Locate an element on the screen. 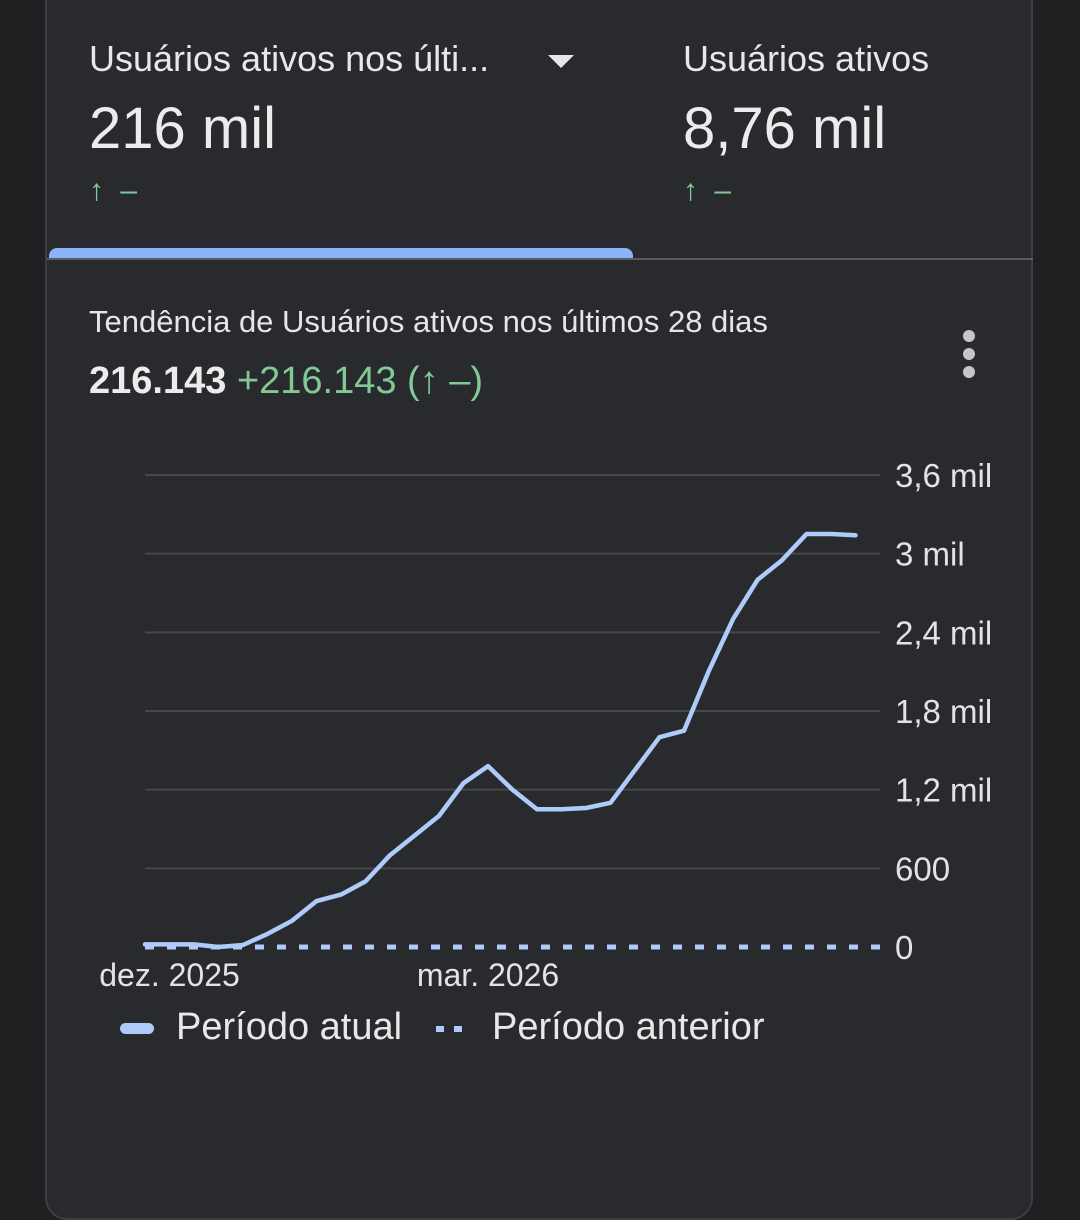  caret-down-icon is located at coordinates (561, 61).